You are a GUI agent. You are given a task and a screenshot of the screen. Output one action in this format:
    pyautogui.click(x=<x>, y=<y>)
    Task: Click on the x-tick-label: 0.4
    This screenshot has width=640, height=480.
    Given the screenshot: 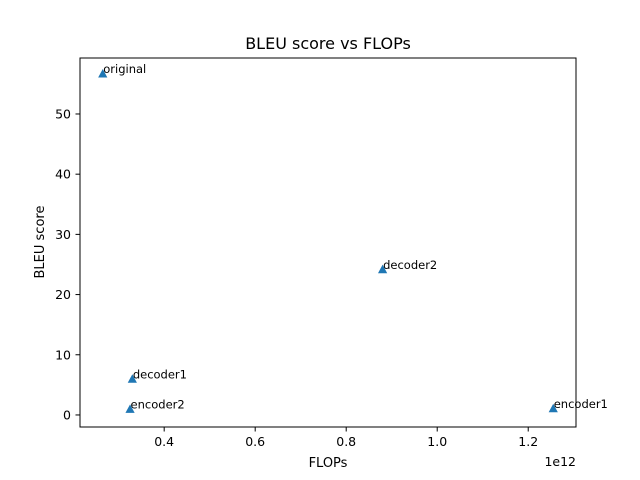 What is the action you would take?
    pyautogui.click(x=164, y=441)
    